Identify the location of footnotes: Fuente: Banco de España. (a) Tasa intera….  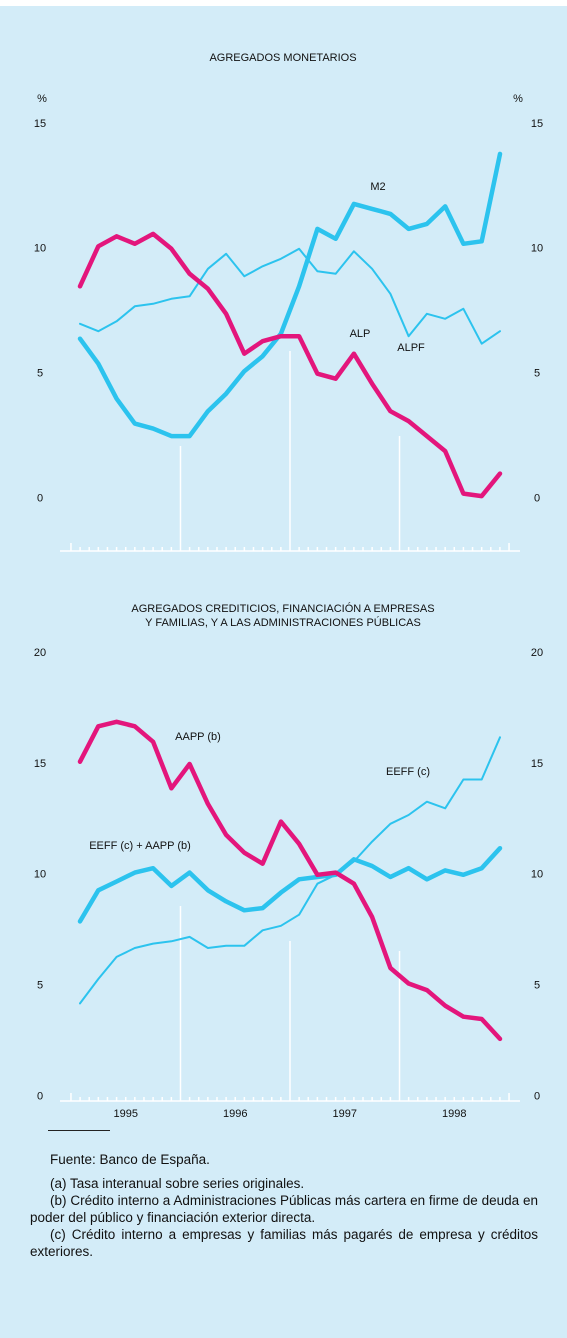
(284, 1209).